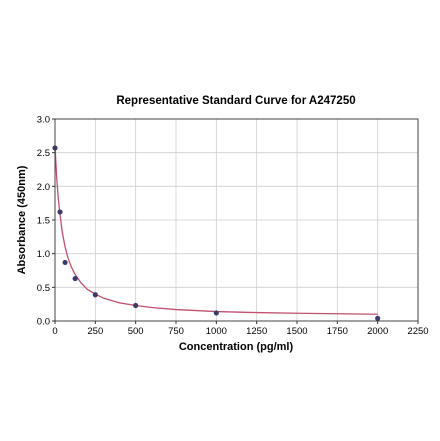  I want to click on x-axis-label: Concentration (pg/ml), so click(236, 347).